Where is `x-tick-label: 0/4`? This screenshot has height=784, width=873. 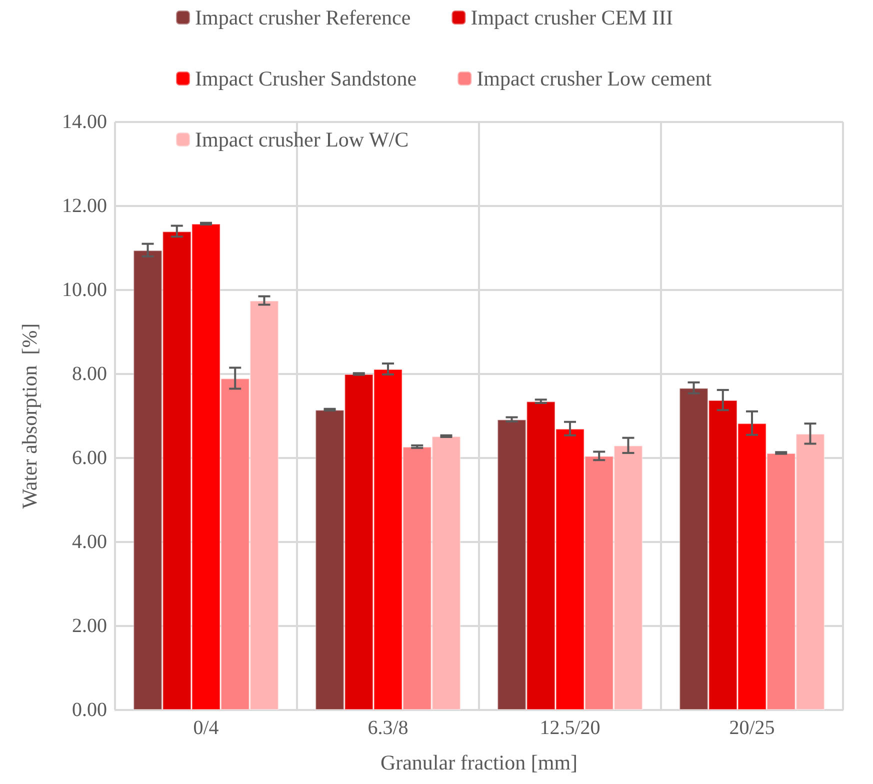
x-tick-label: 0/4 is located at coordinates (206, 728).